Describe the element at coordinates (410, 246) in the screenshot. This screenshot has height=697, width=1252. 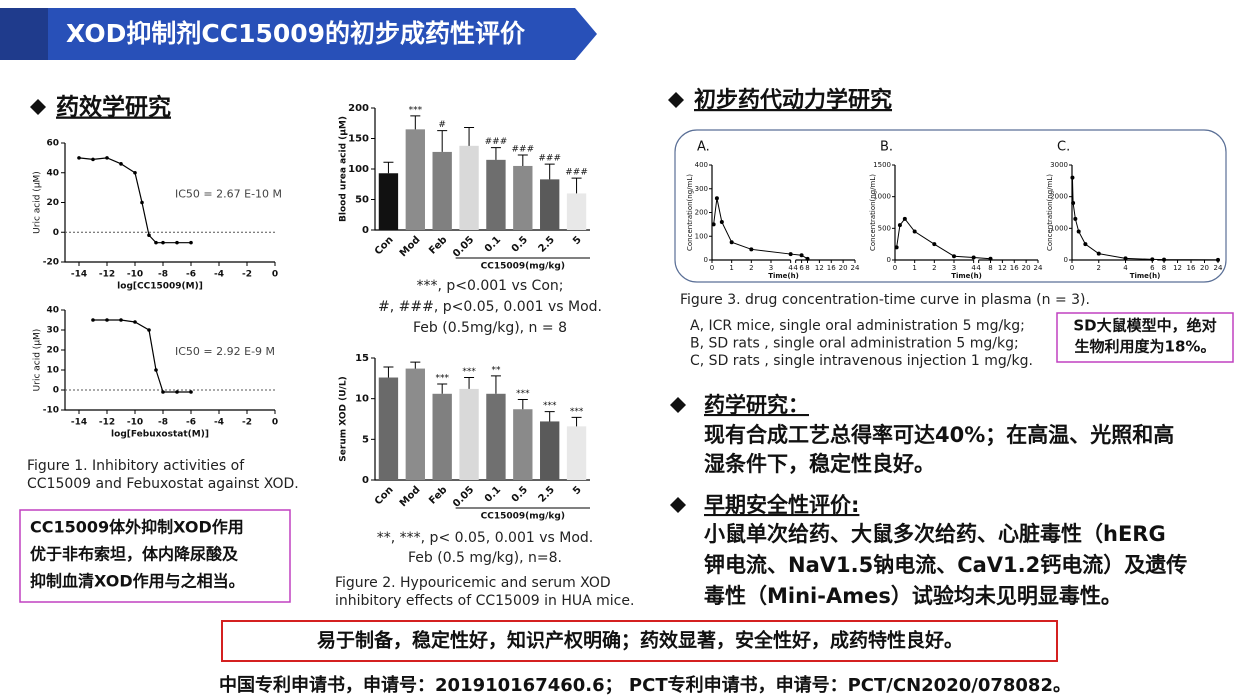
I see `x-tick-label: Mod` at that location.